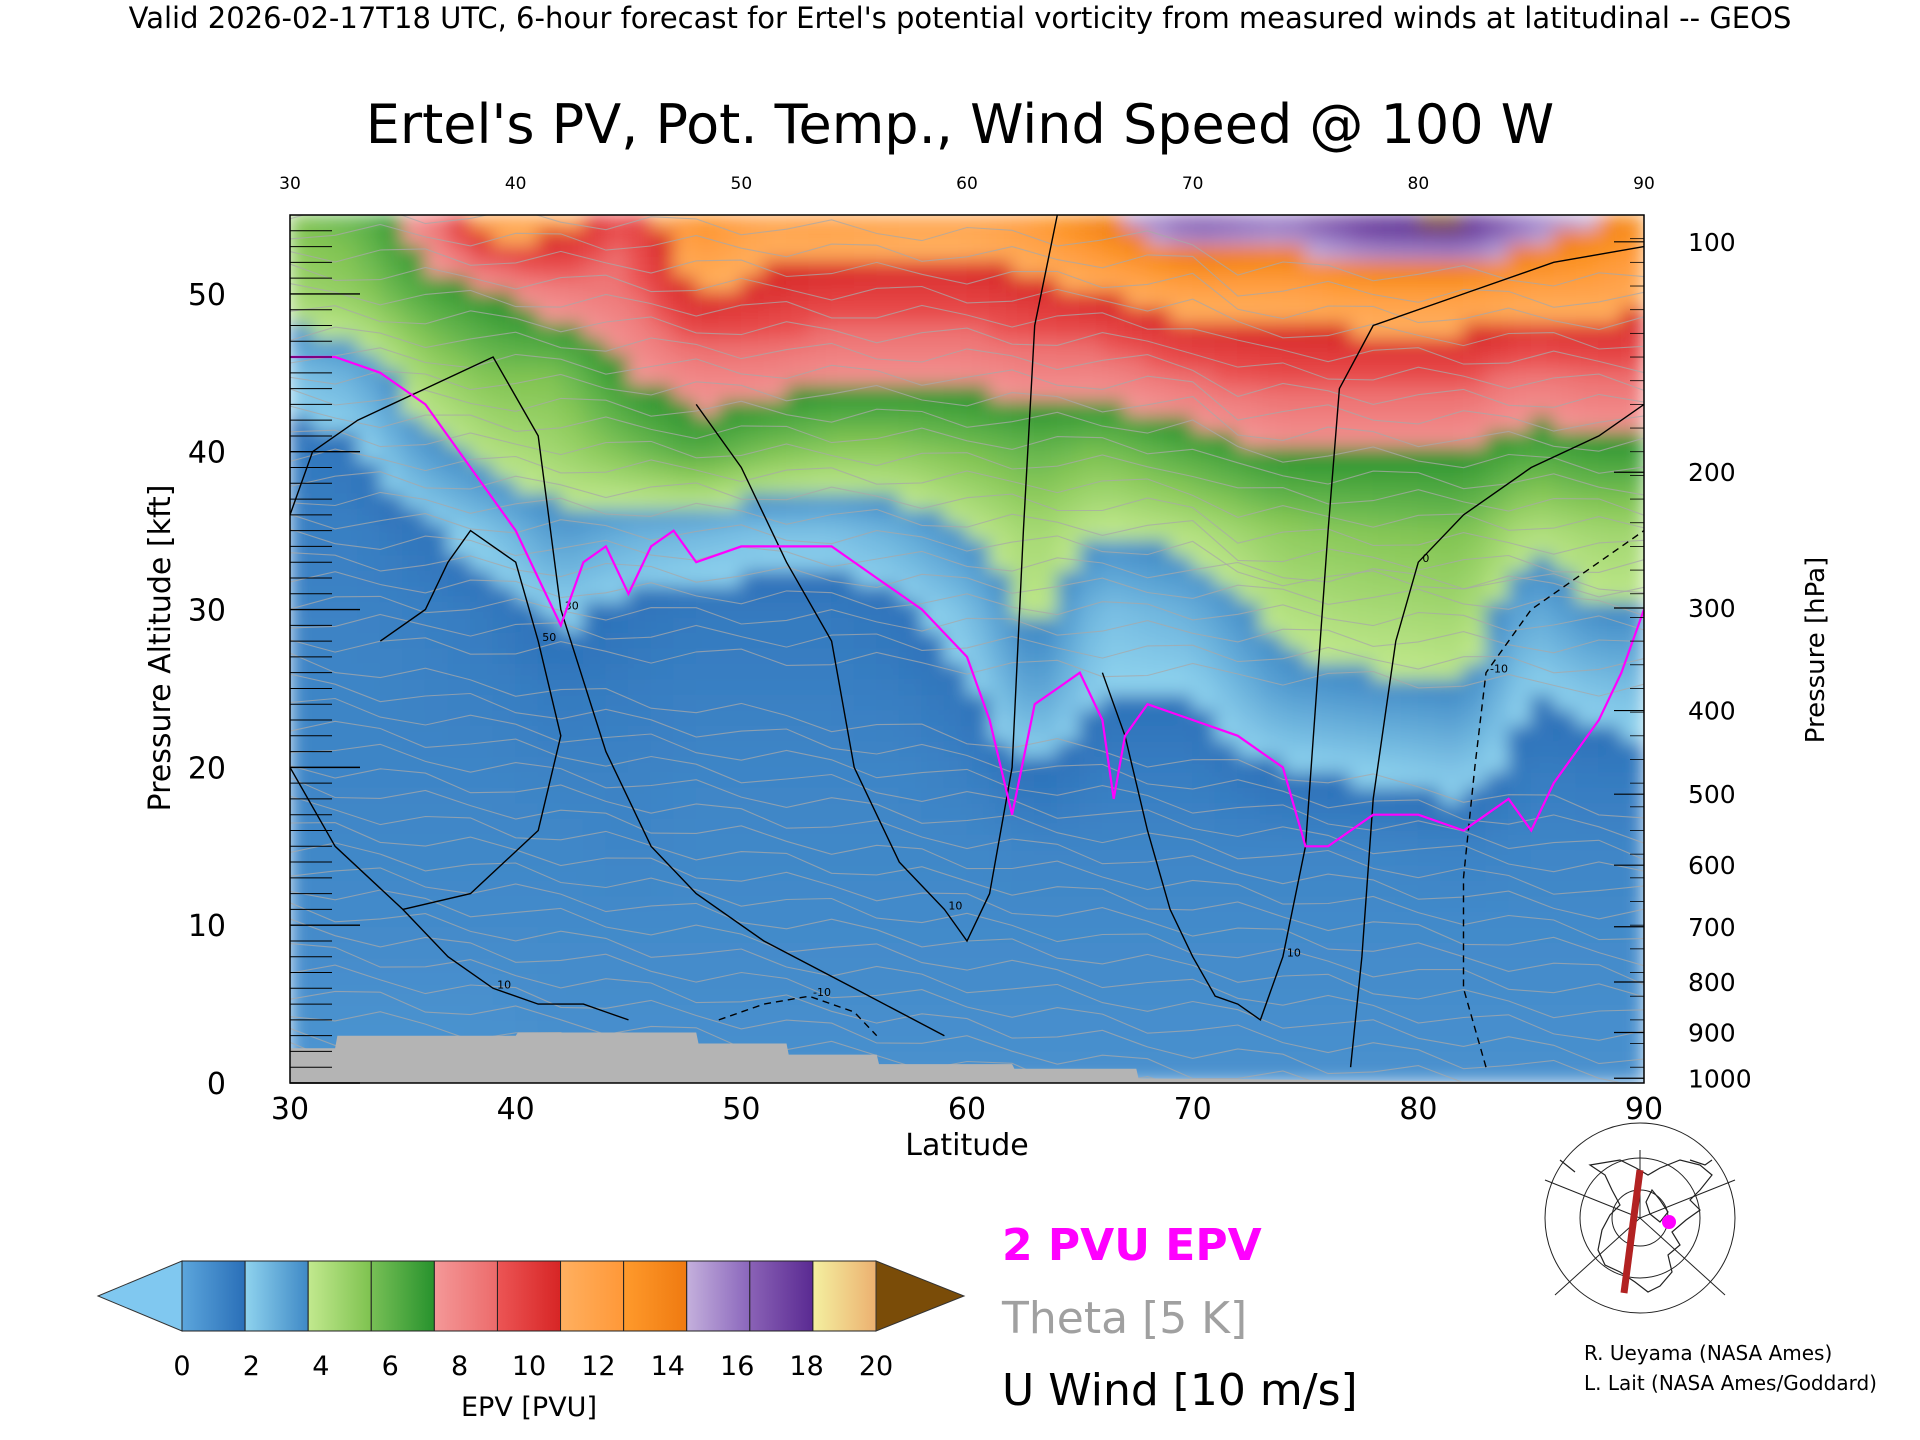  I want to click on colorbar-bin, so click(213, 1296).